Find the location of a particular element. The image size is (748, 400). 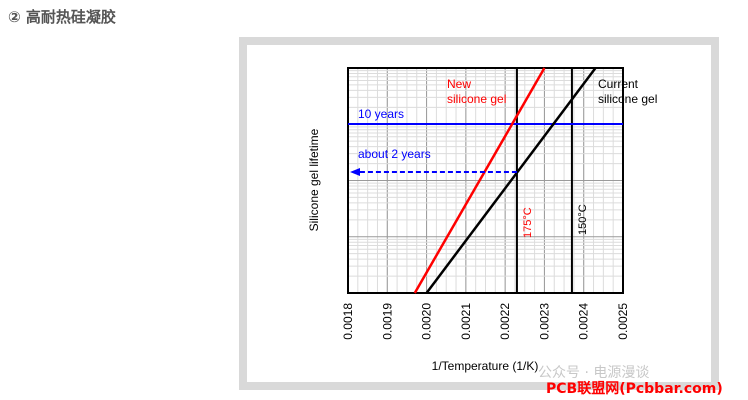

x-tick-label: 0.0024 is located at coordinates (584, 321).